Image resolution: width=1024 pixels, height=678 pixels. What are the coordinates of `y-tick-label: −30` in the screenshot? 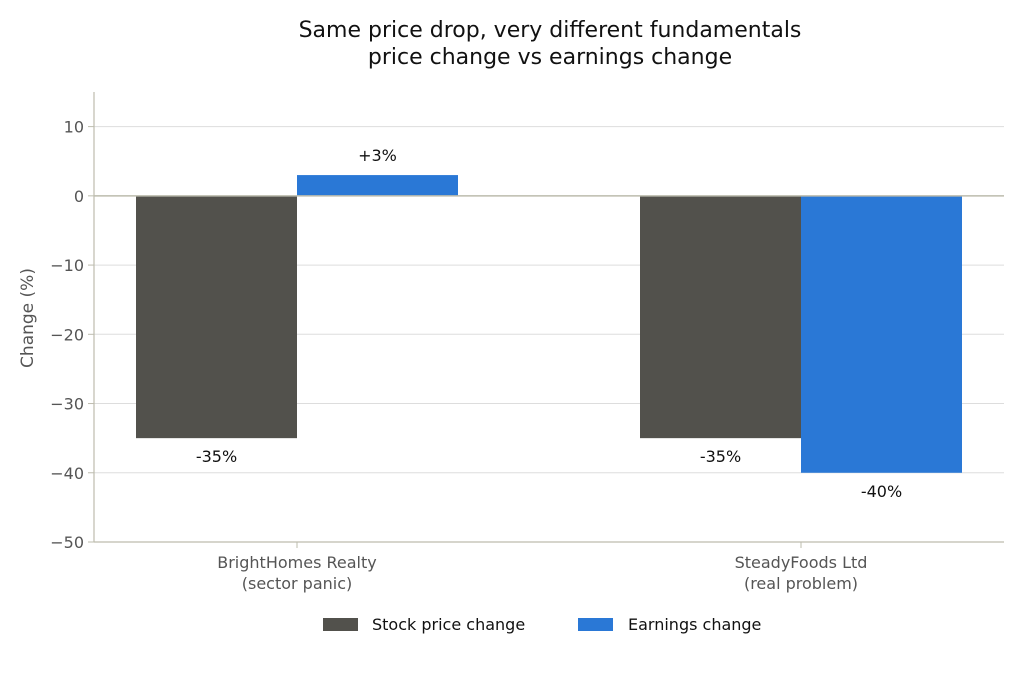 It's located at (67, 404).